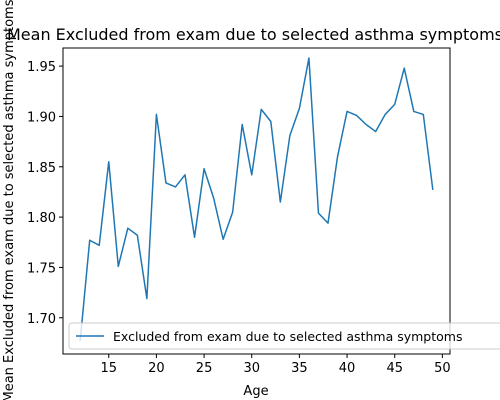 This screenshot has height=400, width=500. What do you see at coordinates (394, 368) in the screenshot?
I see `x-tick-label: 45` at bounding box center [394, 368].